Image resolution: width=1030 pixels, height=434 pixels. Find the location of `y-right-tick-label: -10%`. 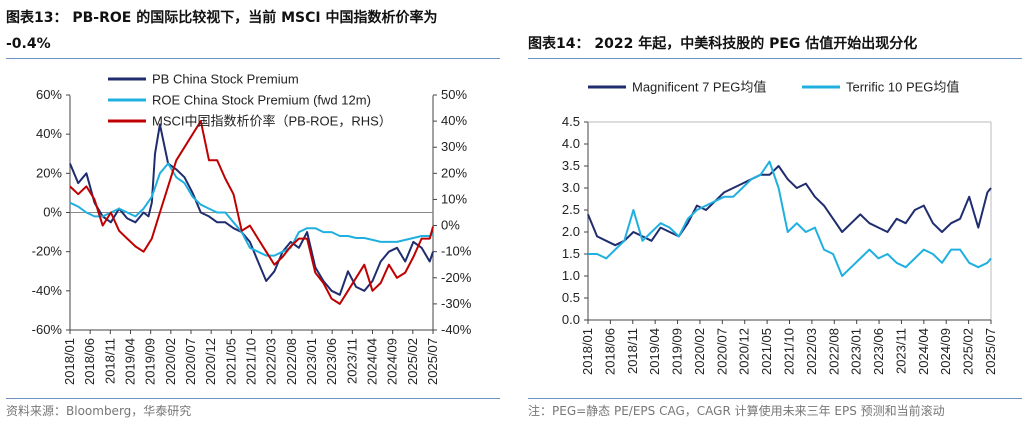

y-right-tick-label: -10% is located at coordinates (456, 251).